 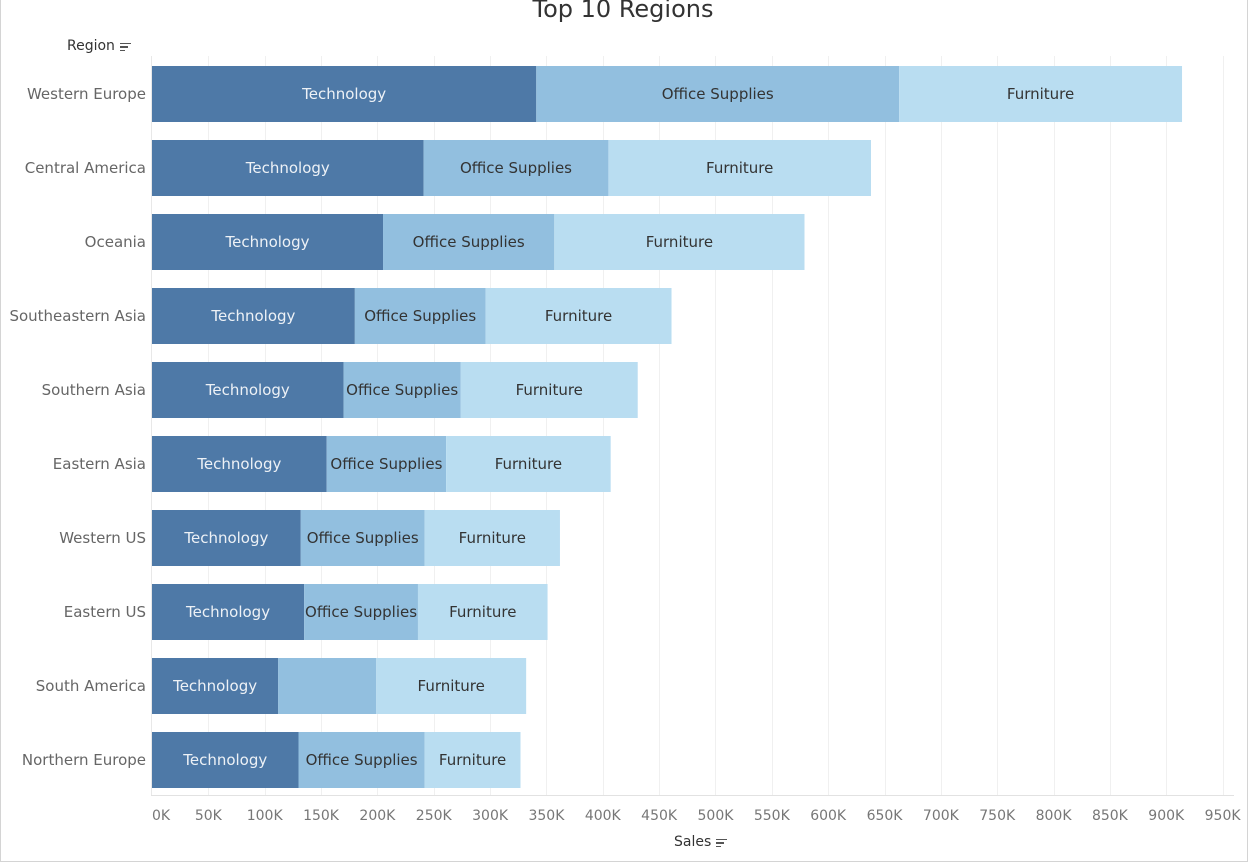 What do you see at coordinates (1223, 816) in the screenshot?
I see `x-tick-label: 950K` at bounding box center [1223, 816].